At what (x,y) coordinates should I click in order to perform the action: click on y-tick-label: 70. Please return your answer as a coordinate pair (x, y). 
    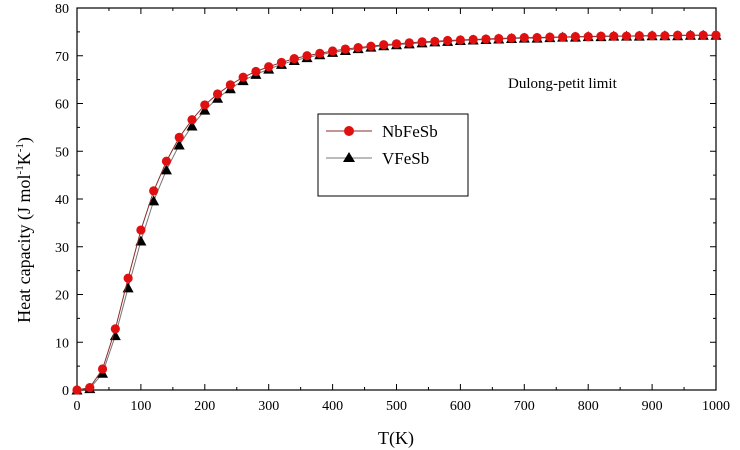
    Looking at the image, I should click on (62, 57).